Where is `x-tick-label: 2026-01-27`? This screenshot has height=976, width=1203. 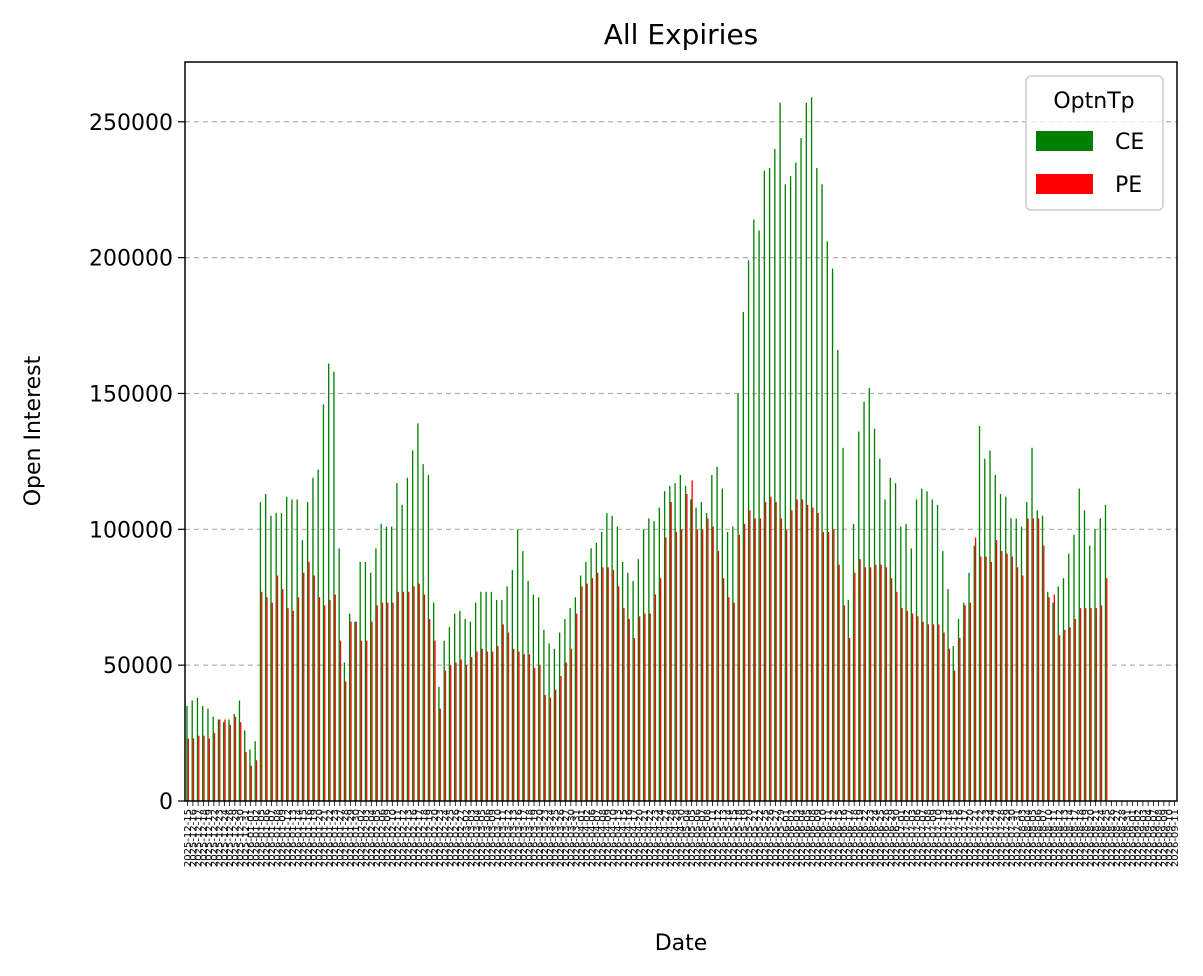 x-tick-label: 2026-01-27 is located at coordinates (340, 838).